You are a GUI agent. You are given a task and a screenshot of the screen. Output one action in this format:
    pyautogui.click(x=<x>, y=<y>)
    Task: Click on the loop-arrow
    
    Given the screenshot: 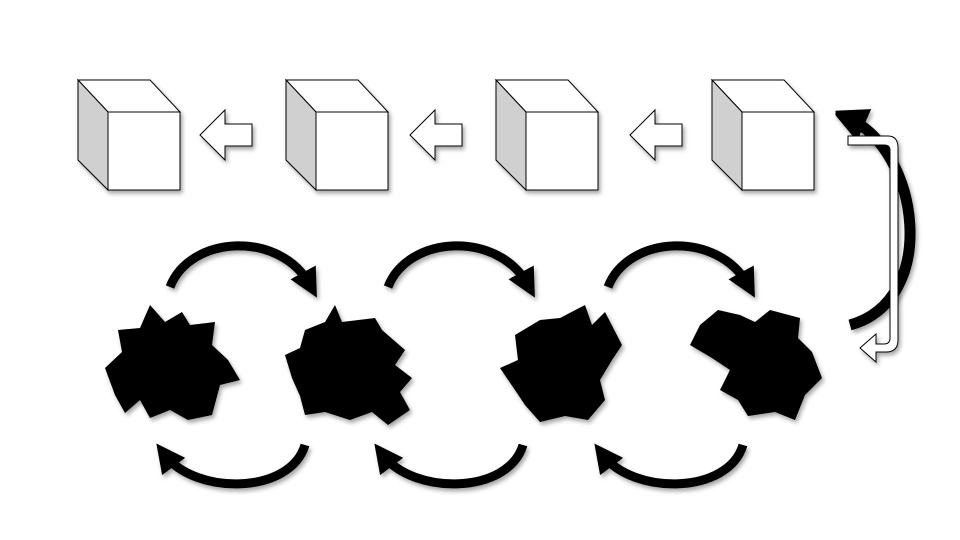 What is the action you would take?
    pyautogui.click(x=873, y=220)
    